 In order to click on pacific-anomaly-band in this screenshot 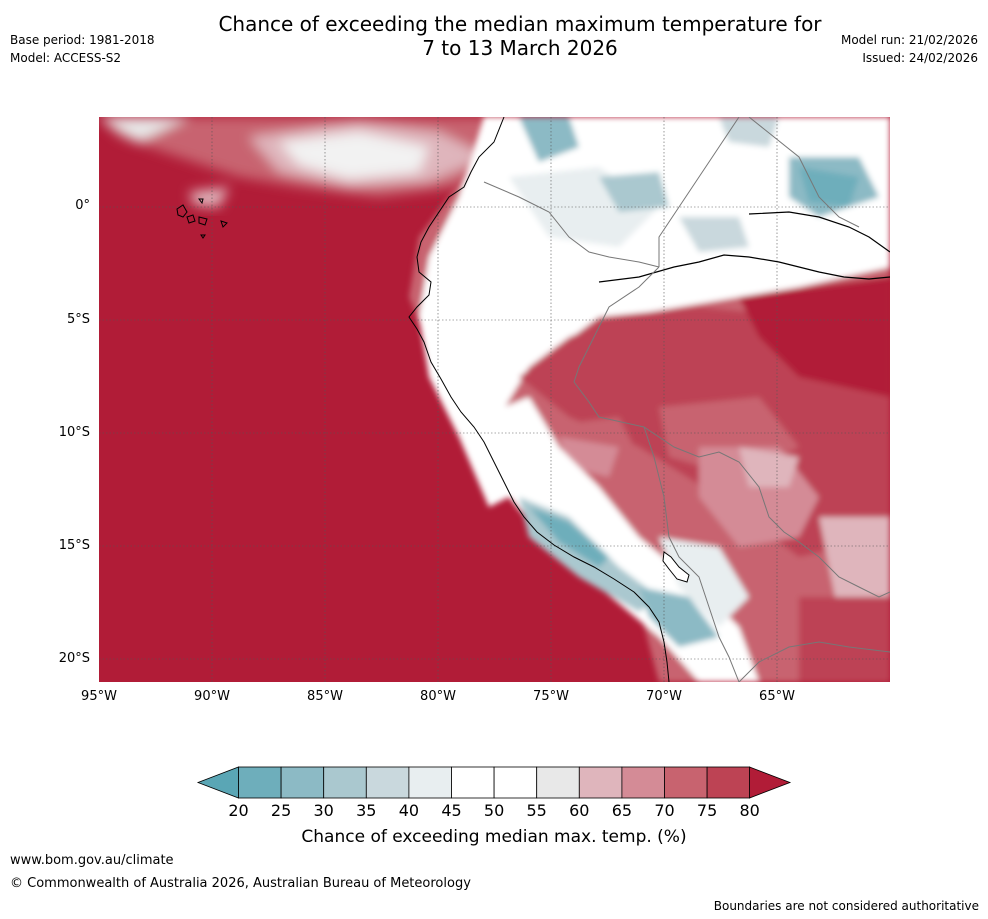, I will do `click(309, 162)`.